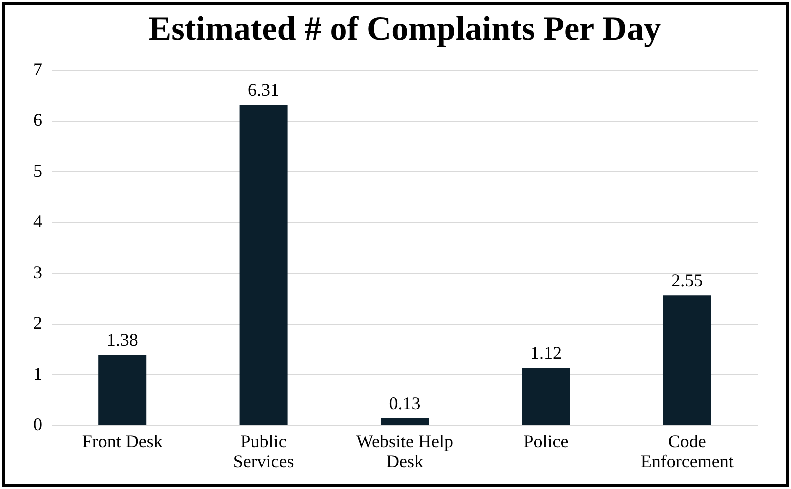  Describe the element at coordinates (122, 340) in the screenshot. I see `data-label: 1.38` at that location.